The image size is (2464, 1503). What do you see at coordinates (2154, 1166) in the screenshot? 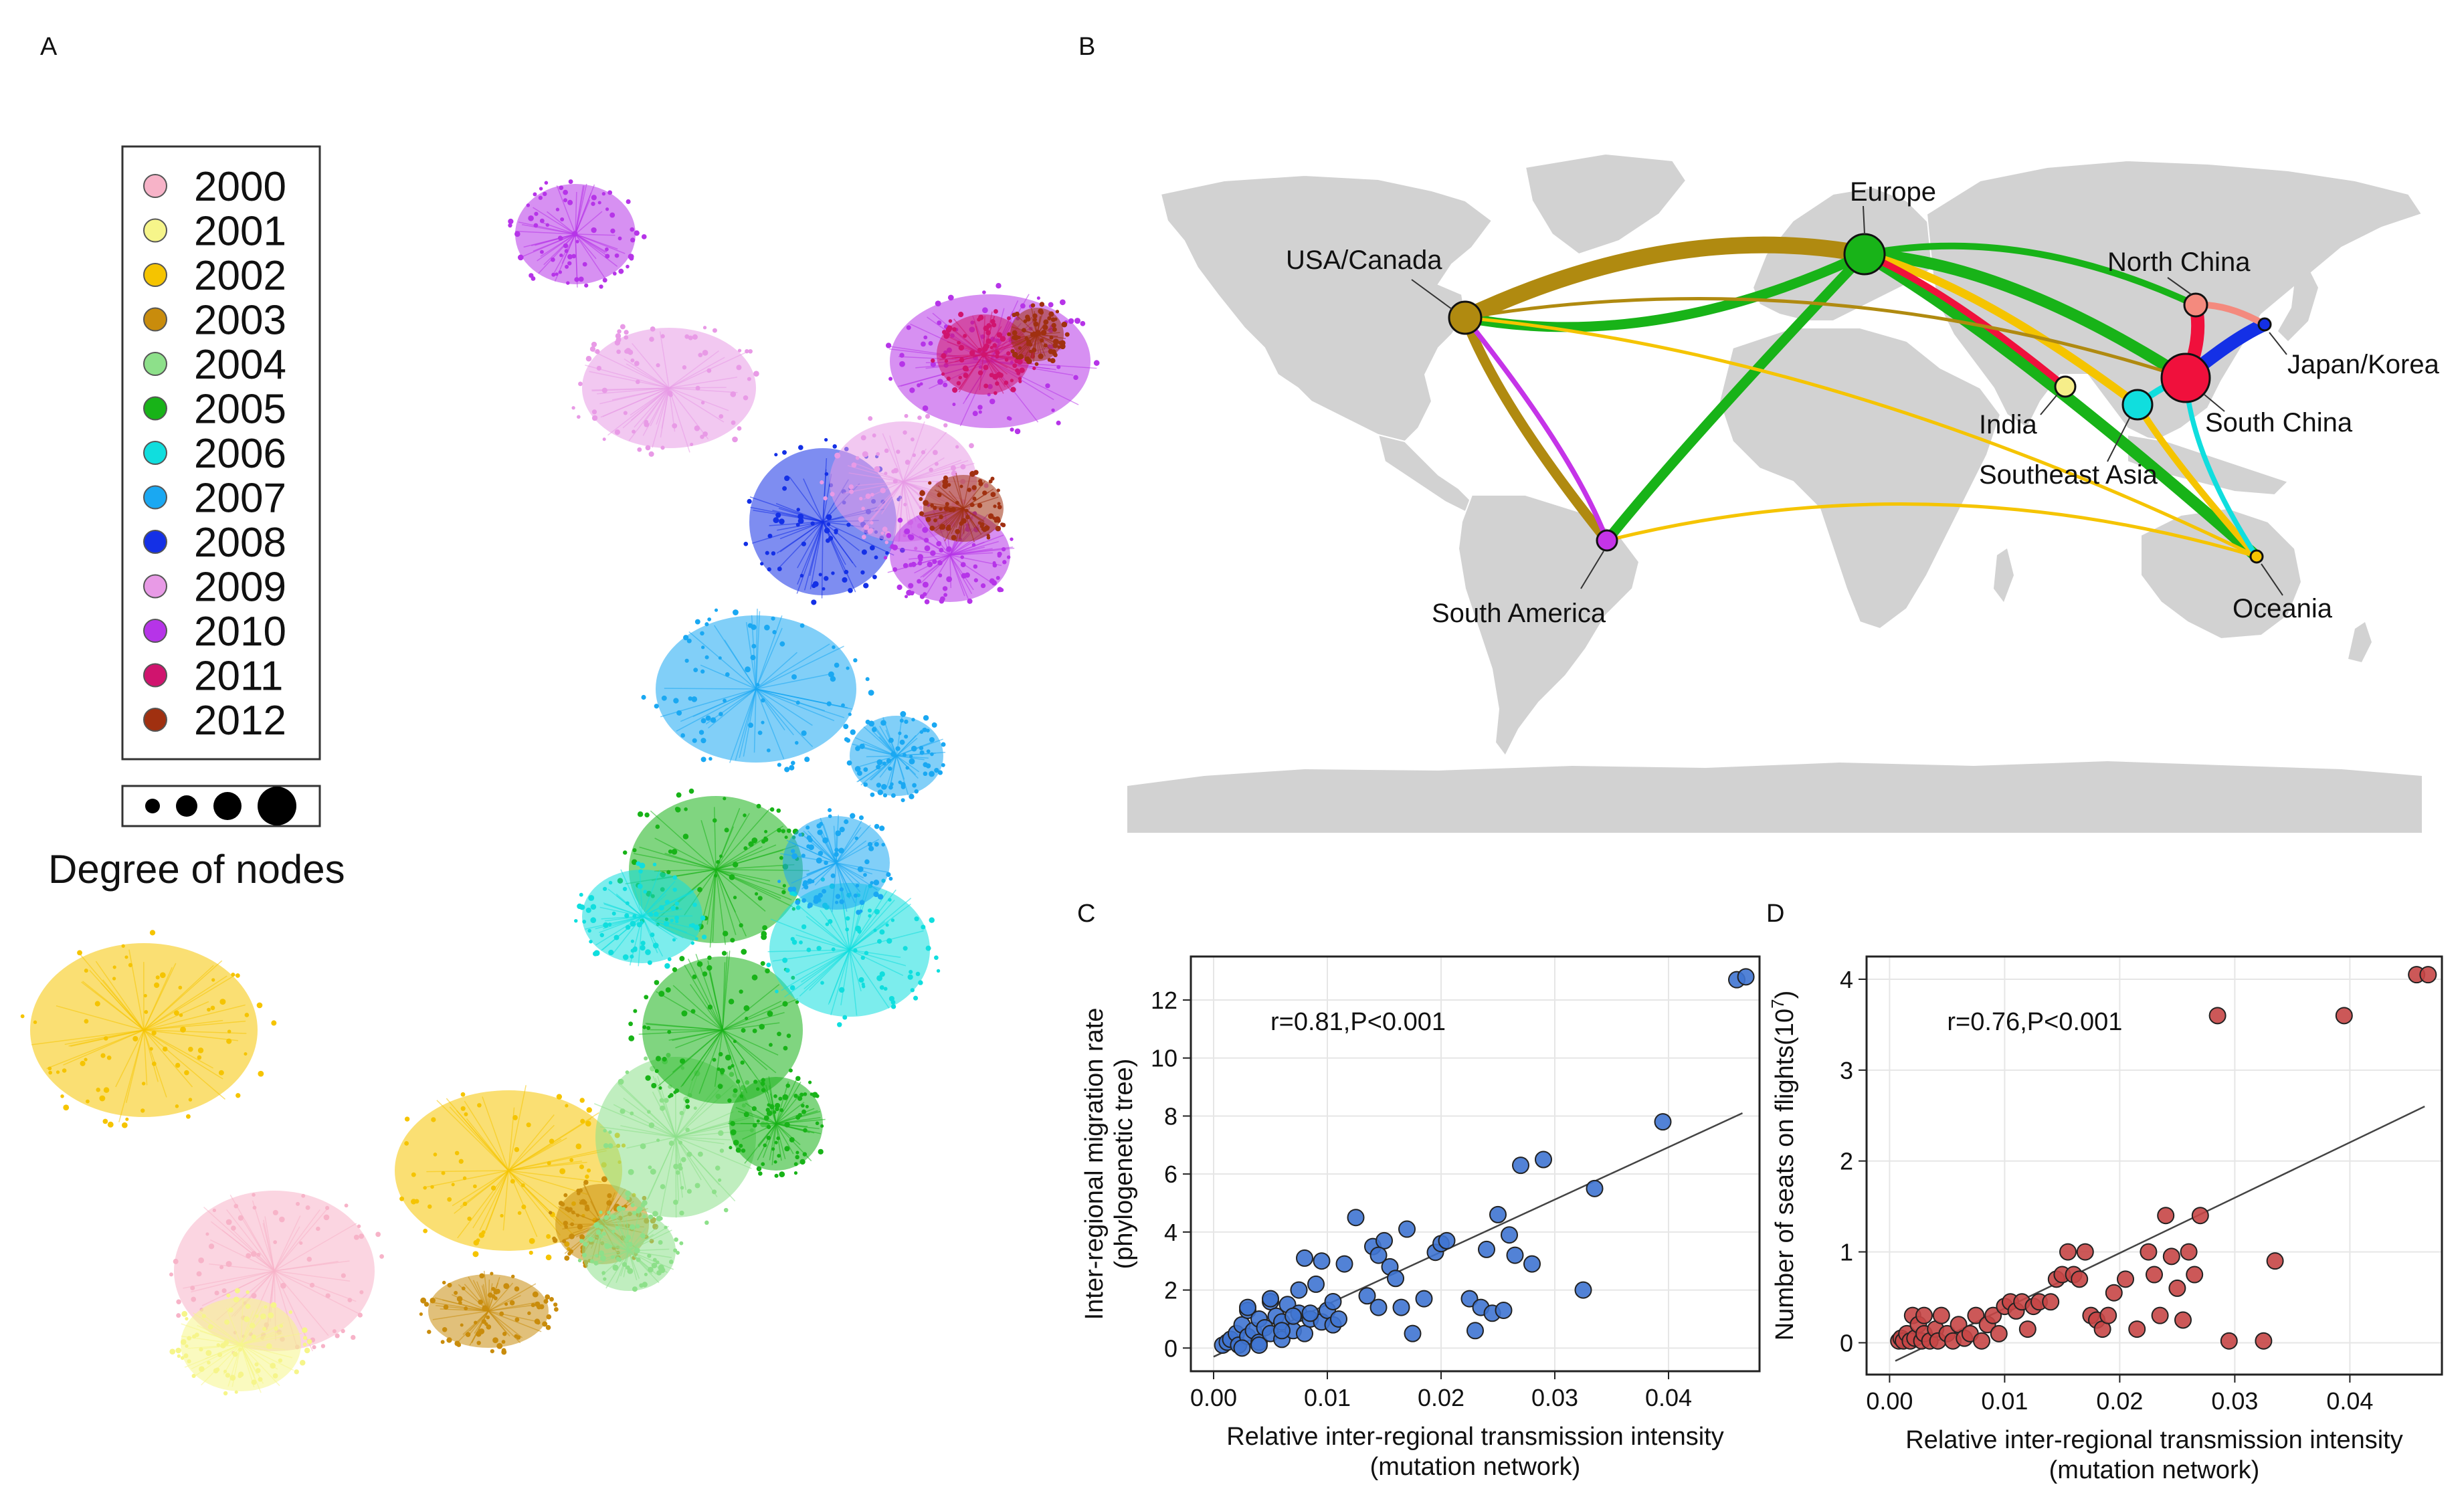
I see `plot-area` at bounding box center [2154, 1166].